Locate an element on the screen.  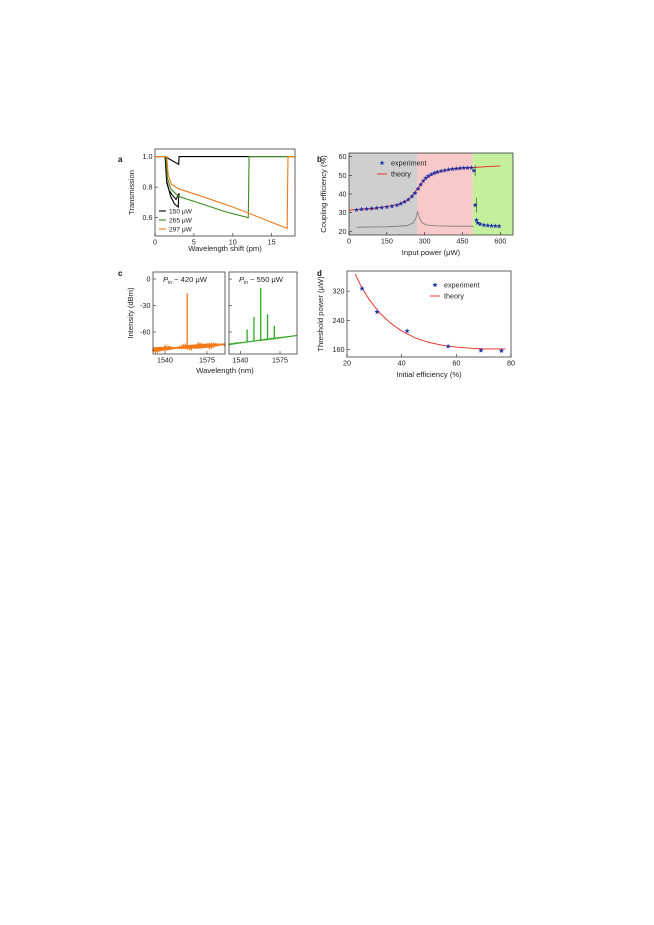
panel-letter: d is located at coordinates (319, 273).